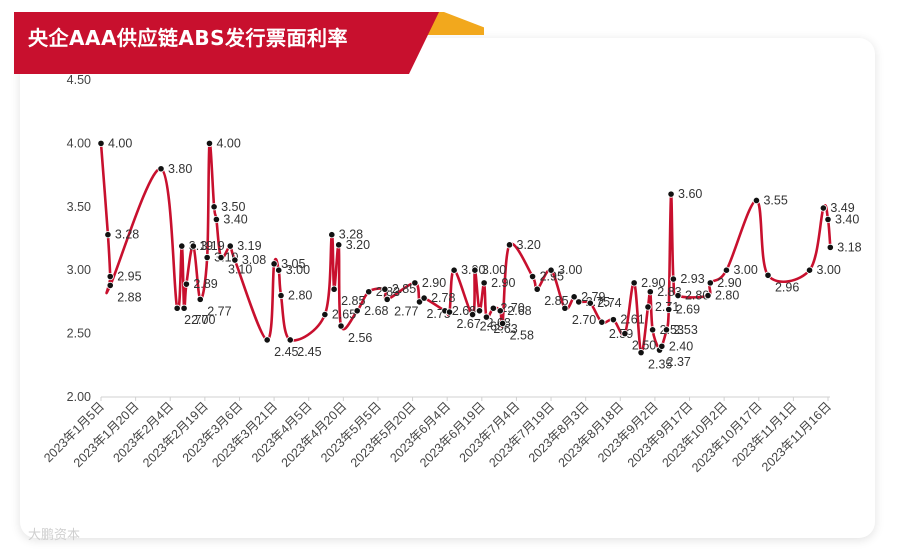 The height and width of the screenshot is (550, 900). Describe the element at coordinates (180, 169) in the screenshot. I see `data-label: 3.80` at that location.